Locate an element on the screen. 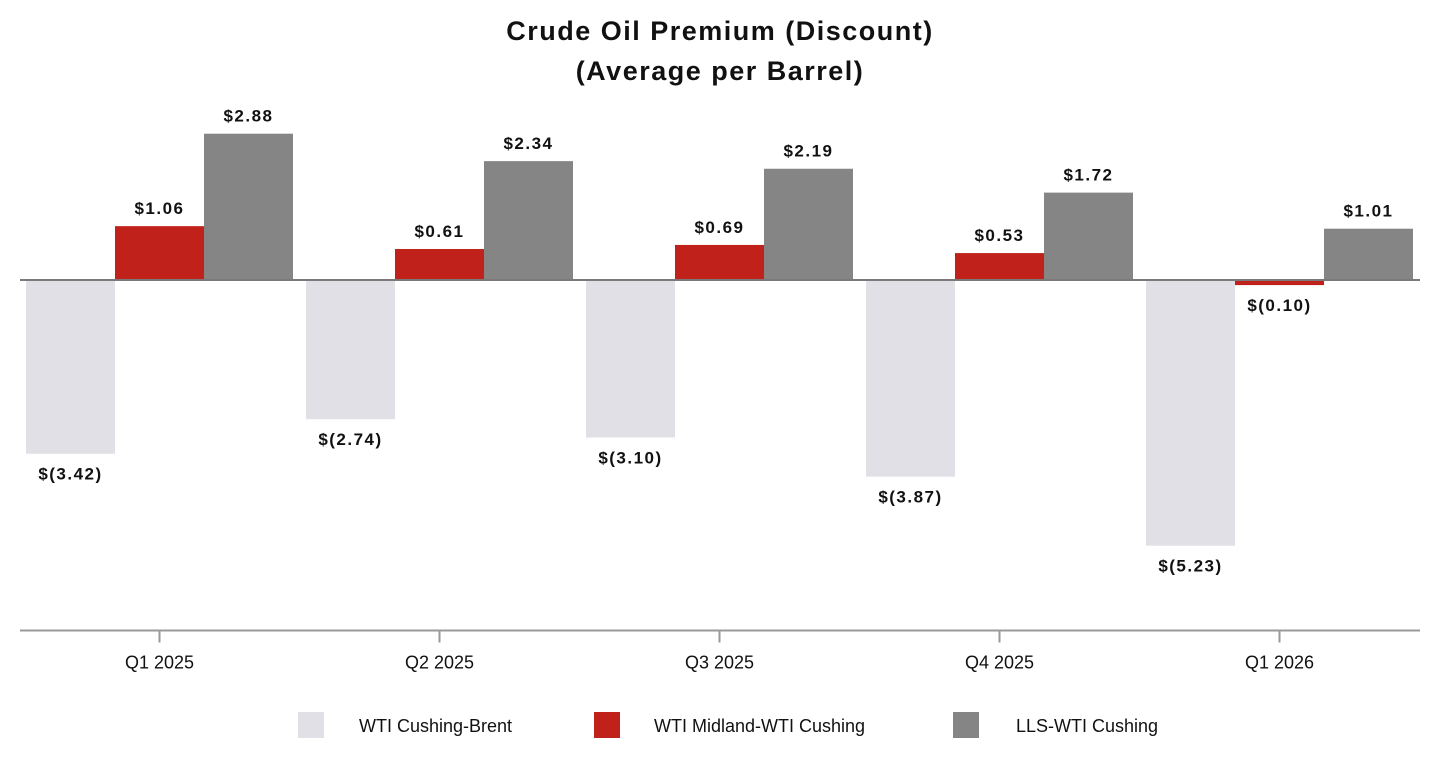 The image size is (1440, 768). data-label: $(3.87) is located at coordinates (910, 497).